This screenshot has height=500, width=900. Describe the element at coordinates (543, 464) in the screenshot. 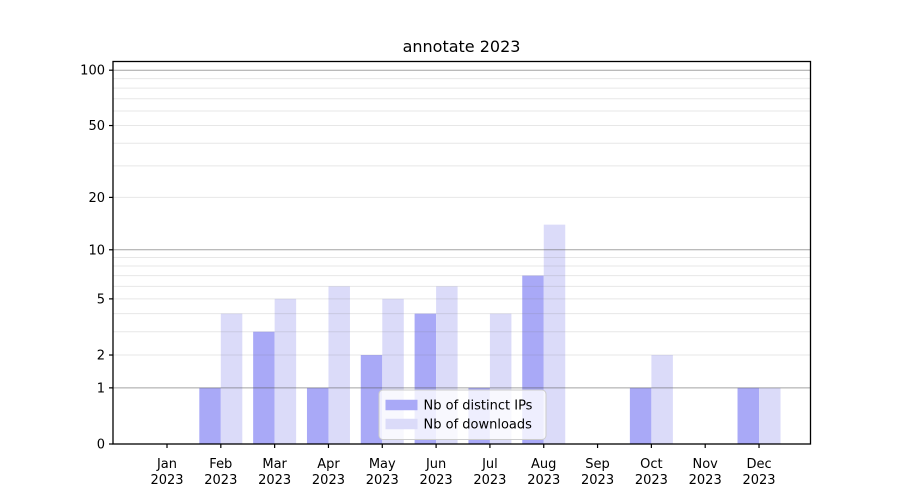

I see `x-tick-label-month: Aug` at that location.